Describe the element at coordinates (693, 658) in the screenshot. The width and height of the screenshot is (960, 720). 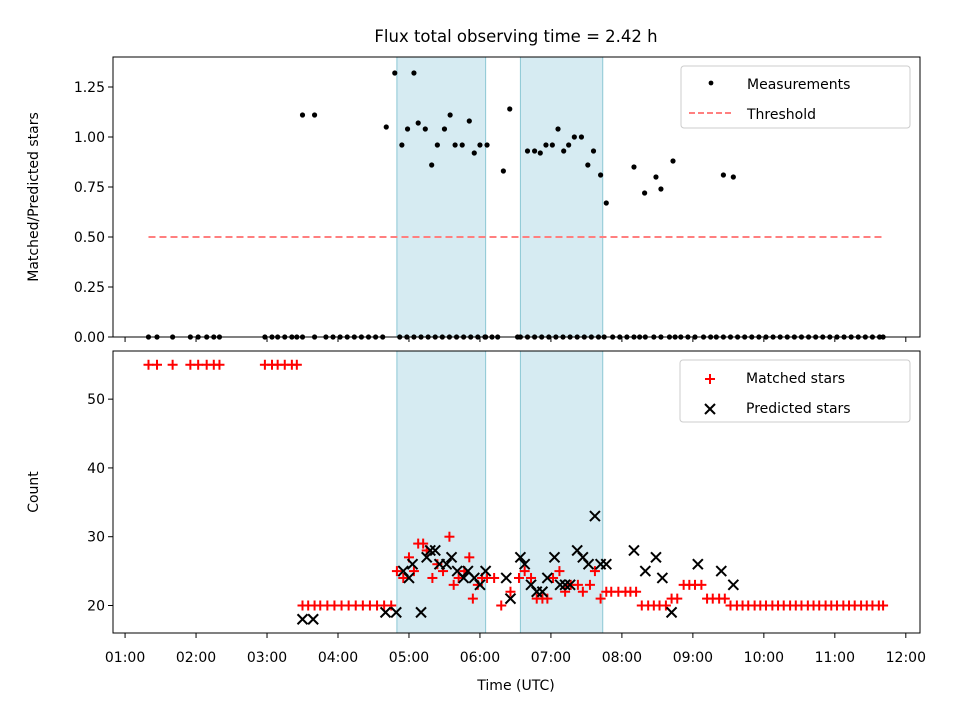
I see `x-tick-label: 09:00` at that location.